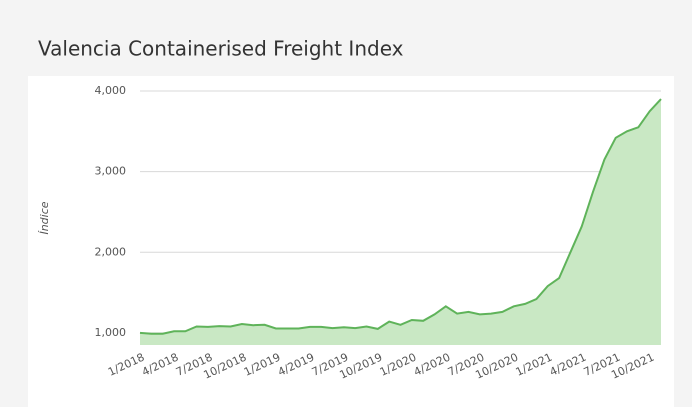  What do you see at coordinates (111, 171) in the screenshot?
I see `y-tick-label: 3,000` at bounding box center [111, 171].